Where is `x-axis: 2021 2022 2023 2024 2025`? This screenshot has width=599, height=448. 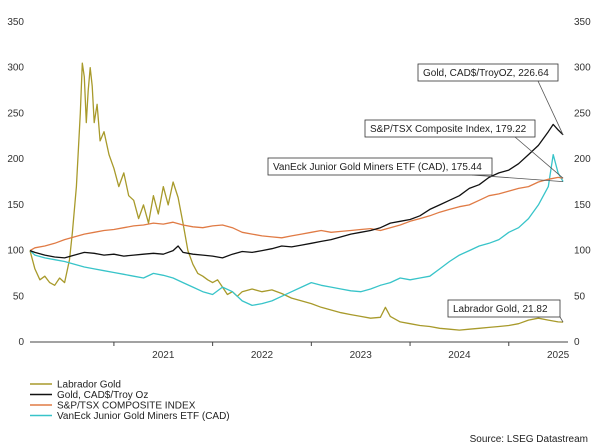 x-axis: 2021 2022 2023 2024 2025 is located at coordinates (300, 351).